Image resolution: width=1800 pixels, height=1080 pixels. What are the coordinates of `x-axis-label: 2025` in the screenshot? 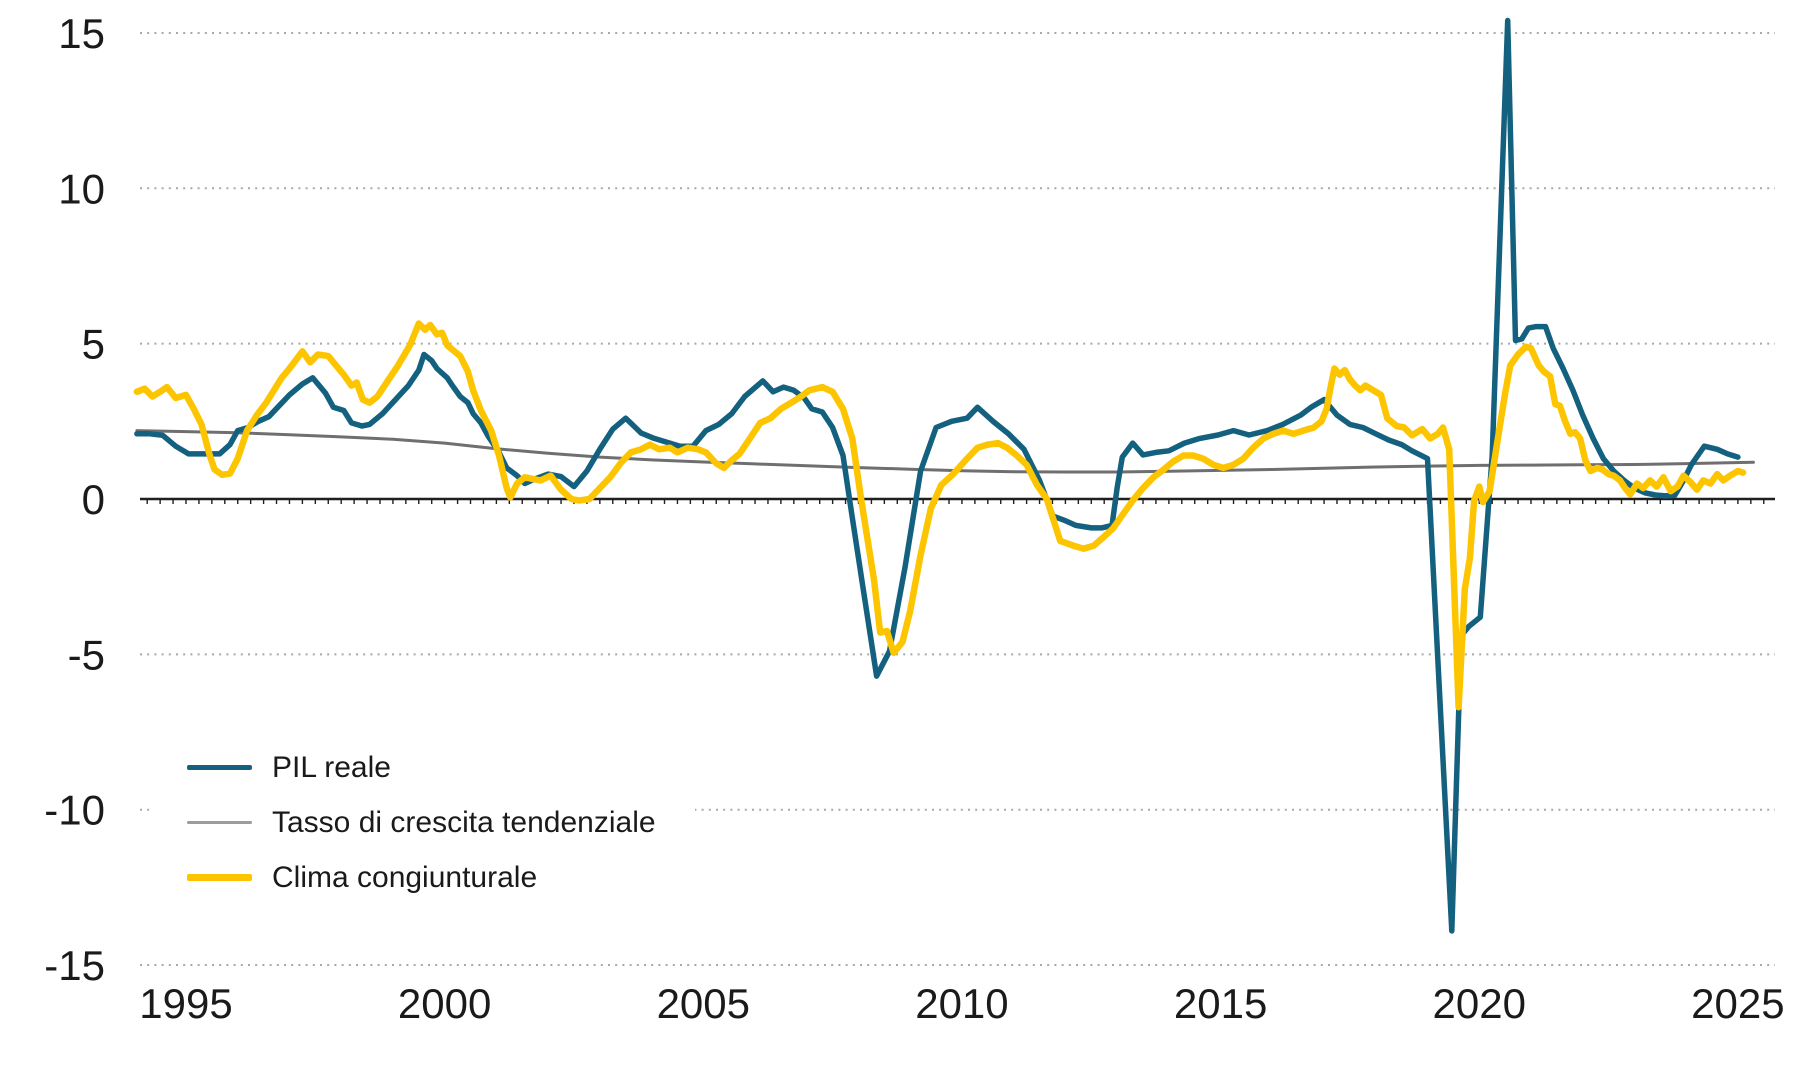 It's located at (1737, 1003).